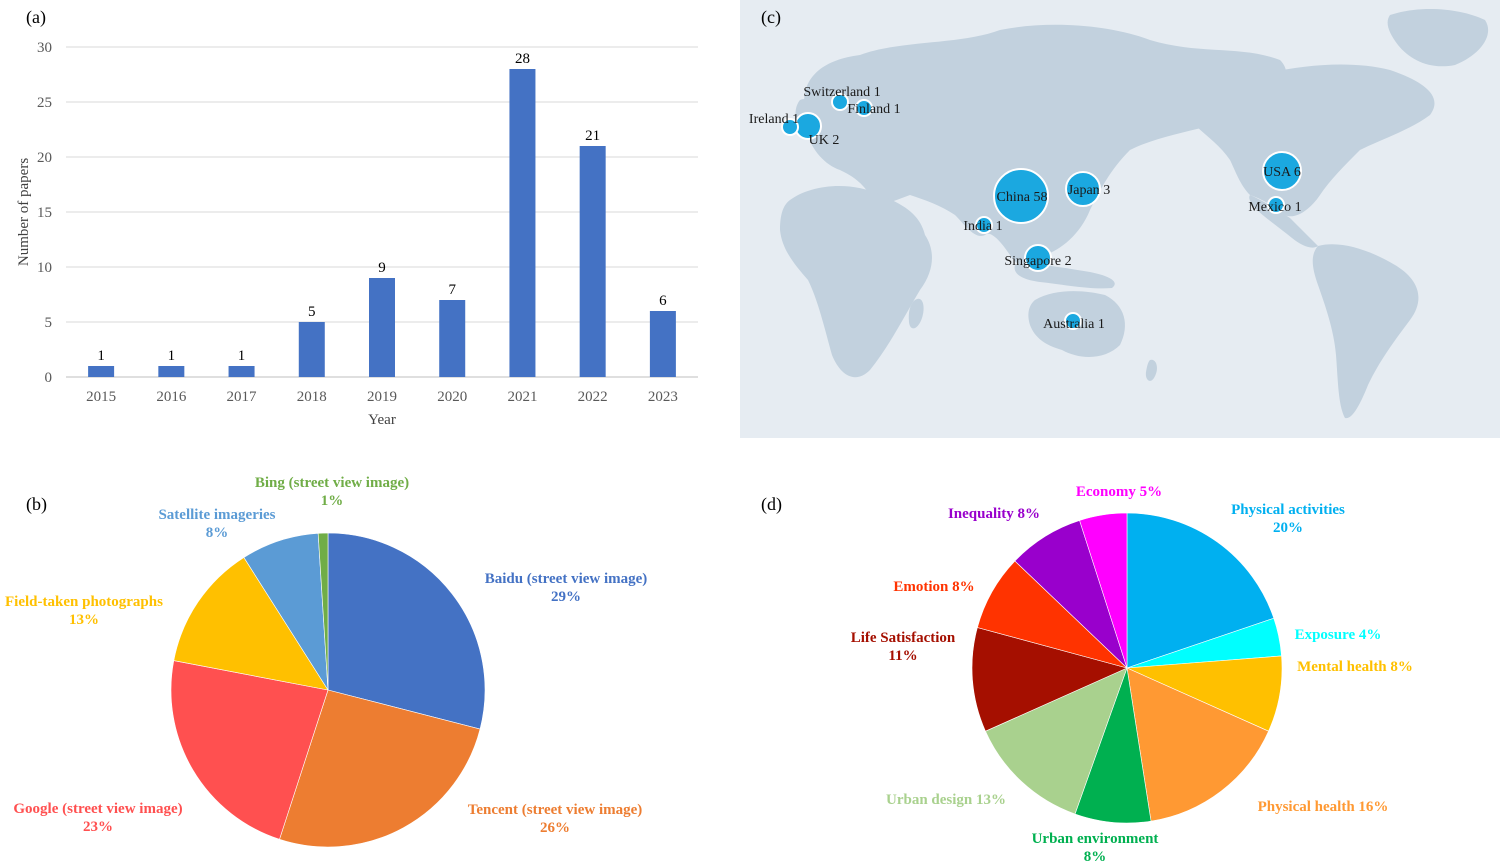 The height and width of the screenshot is (862, 1500). I want to click on country-name: India, so click(978, 226).